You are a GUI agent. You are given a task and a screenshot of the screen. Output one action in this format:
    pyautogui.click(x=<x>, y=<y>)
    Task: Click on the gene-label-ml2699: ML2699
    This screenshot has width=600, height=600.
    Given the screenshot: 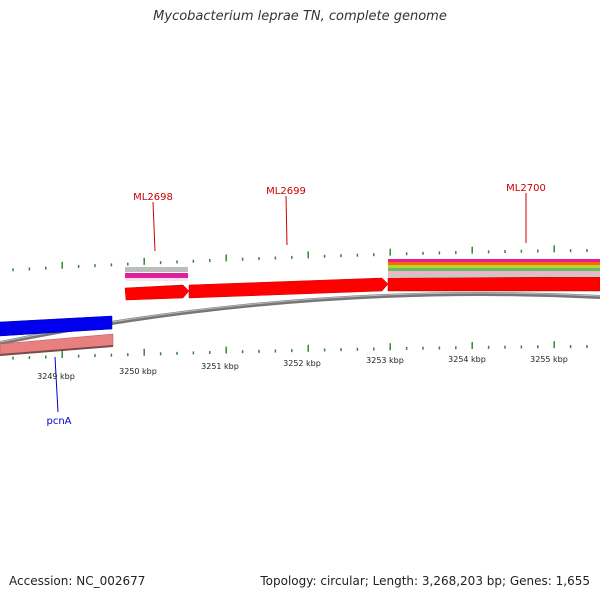 What is the action you would take?
    pyautogui.click(x=286, y=191)
    